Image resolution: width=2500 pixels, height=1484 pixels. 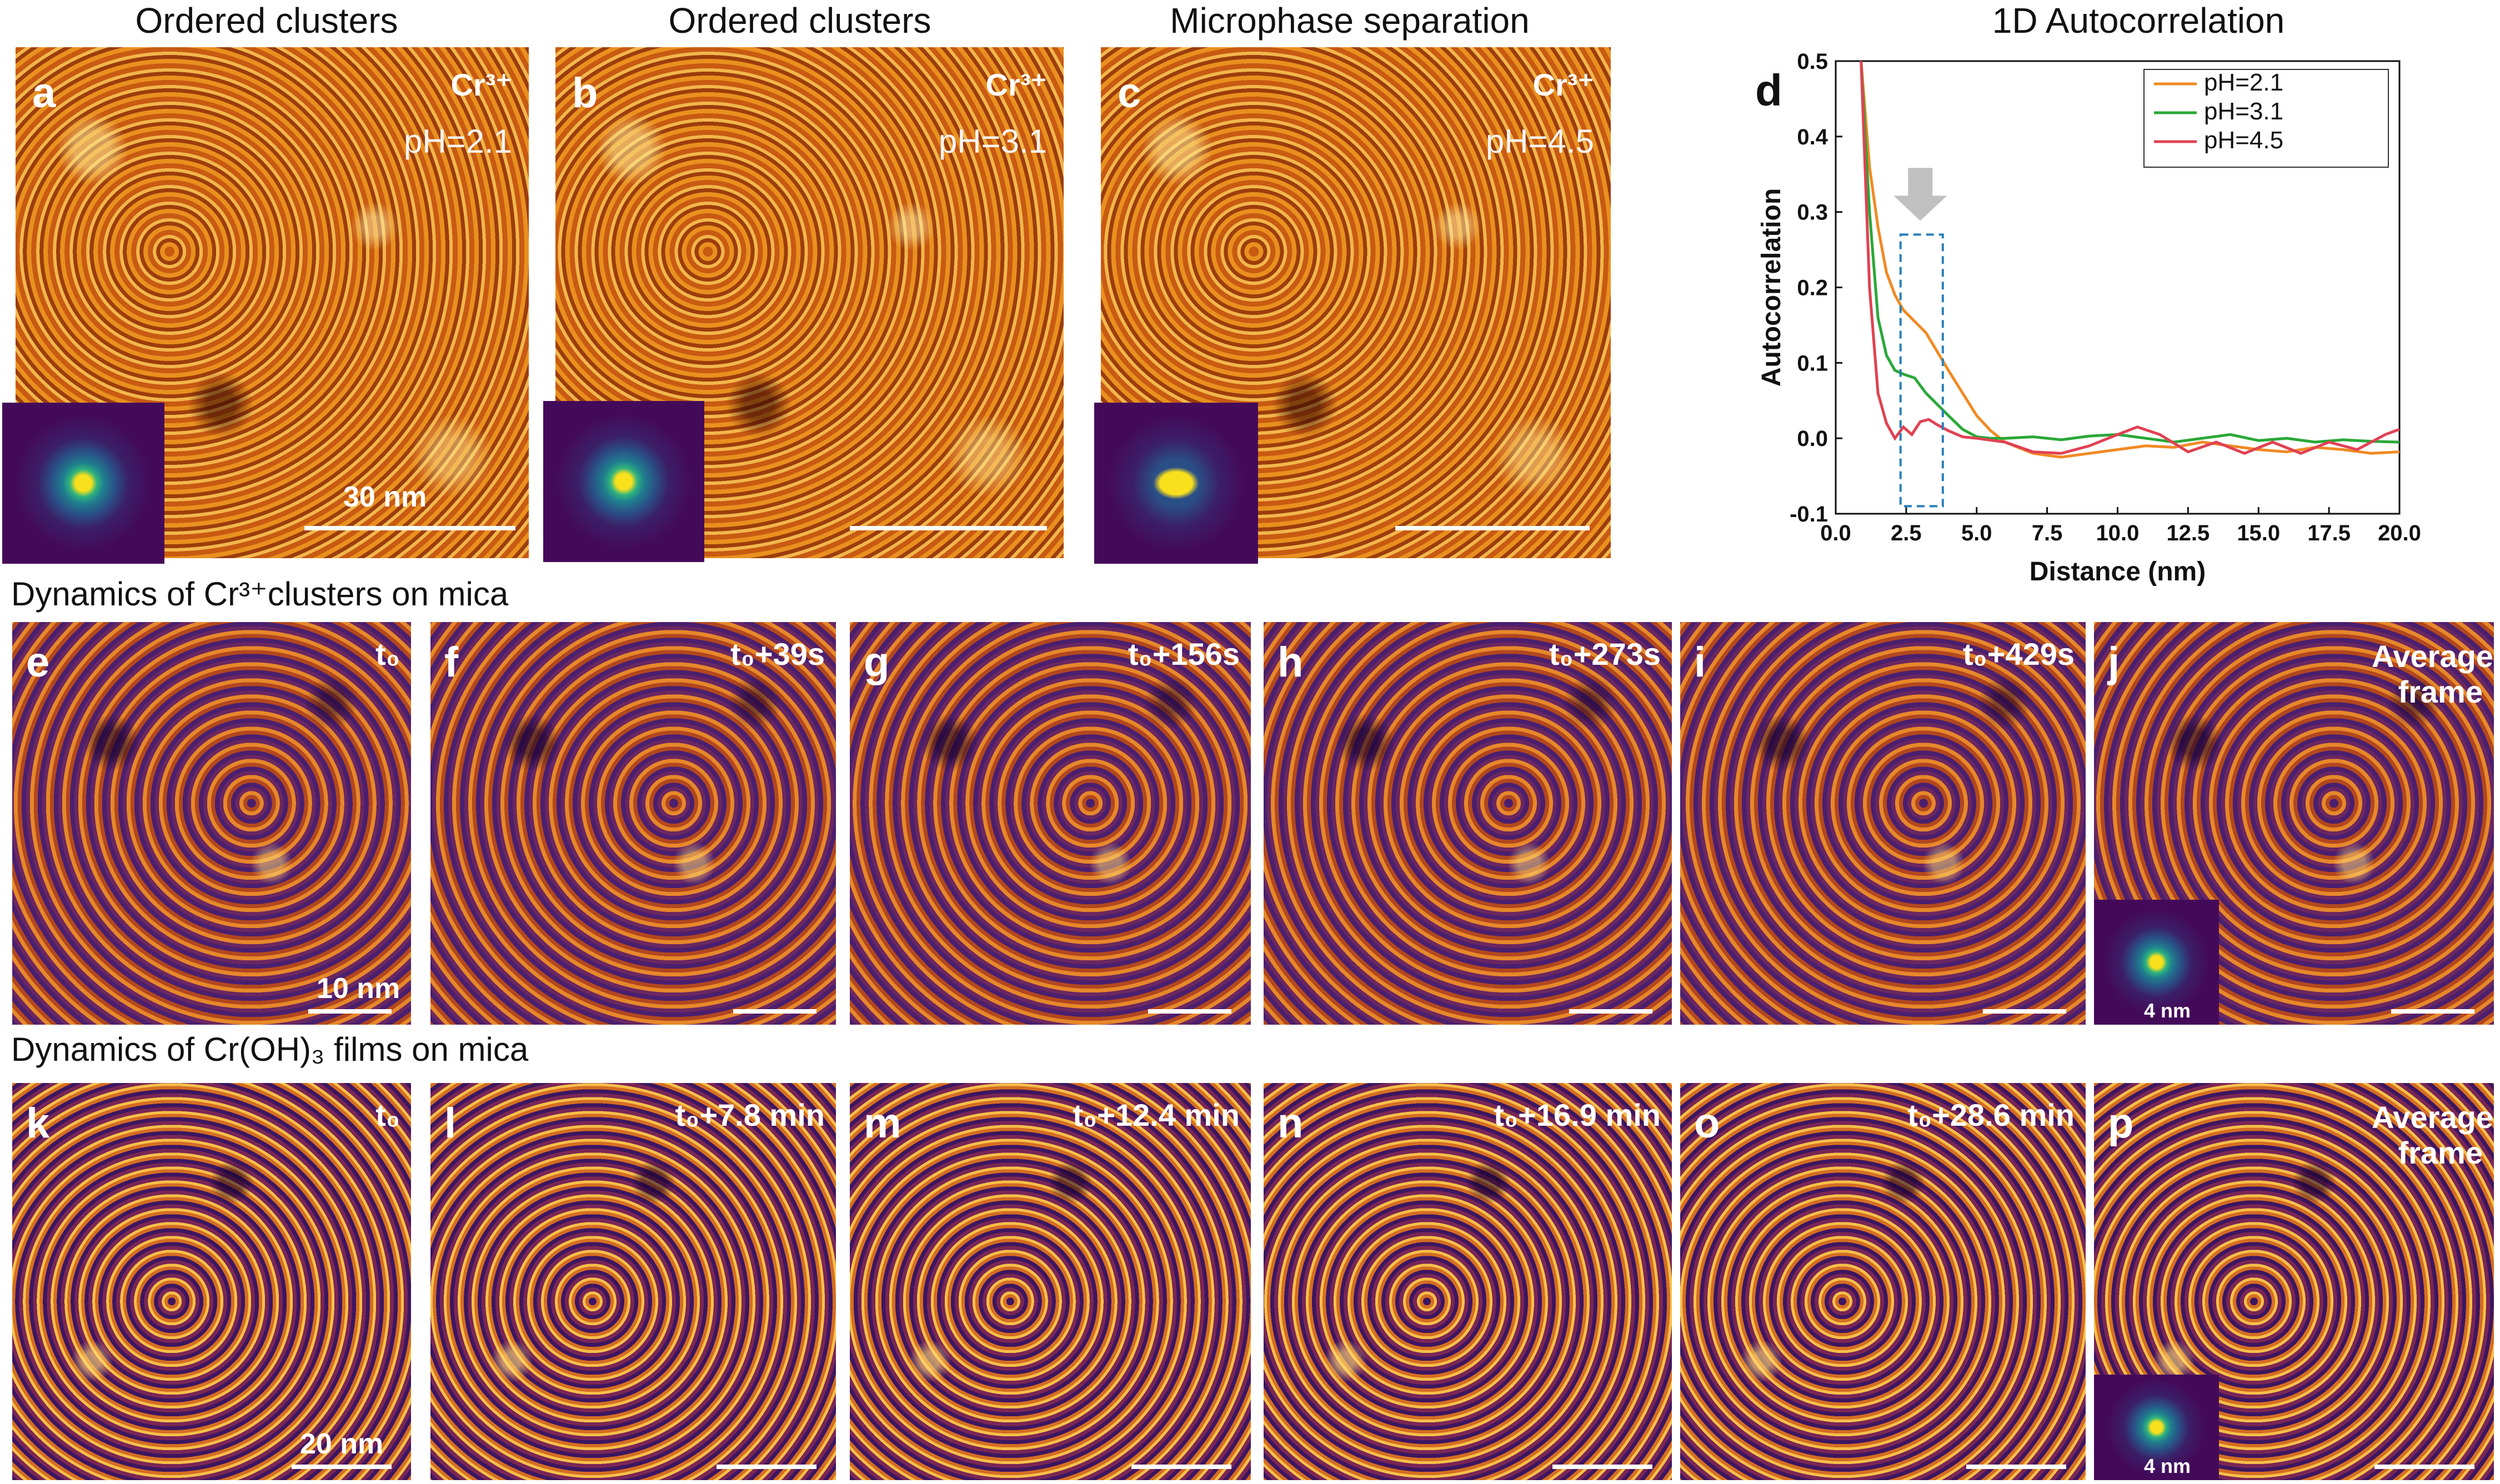 What do you see at coordinates (1050, 823) in the screenshot?
I see `afm-image-g: g t₀+156s` at bounding box center [1050, 823].